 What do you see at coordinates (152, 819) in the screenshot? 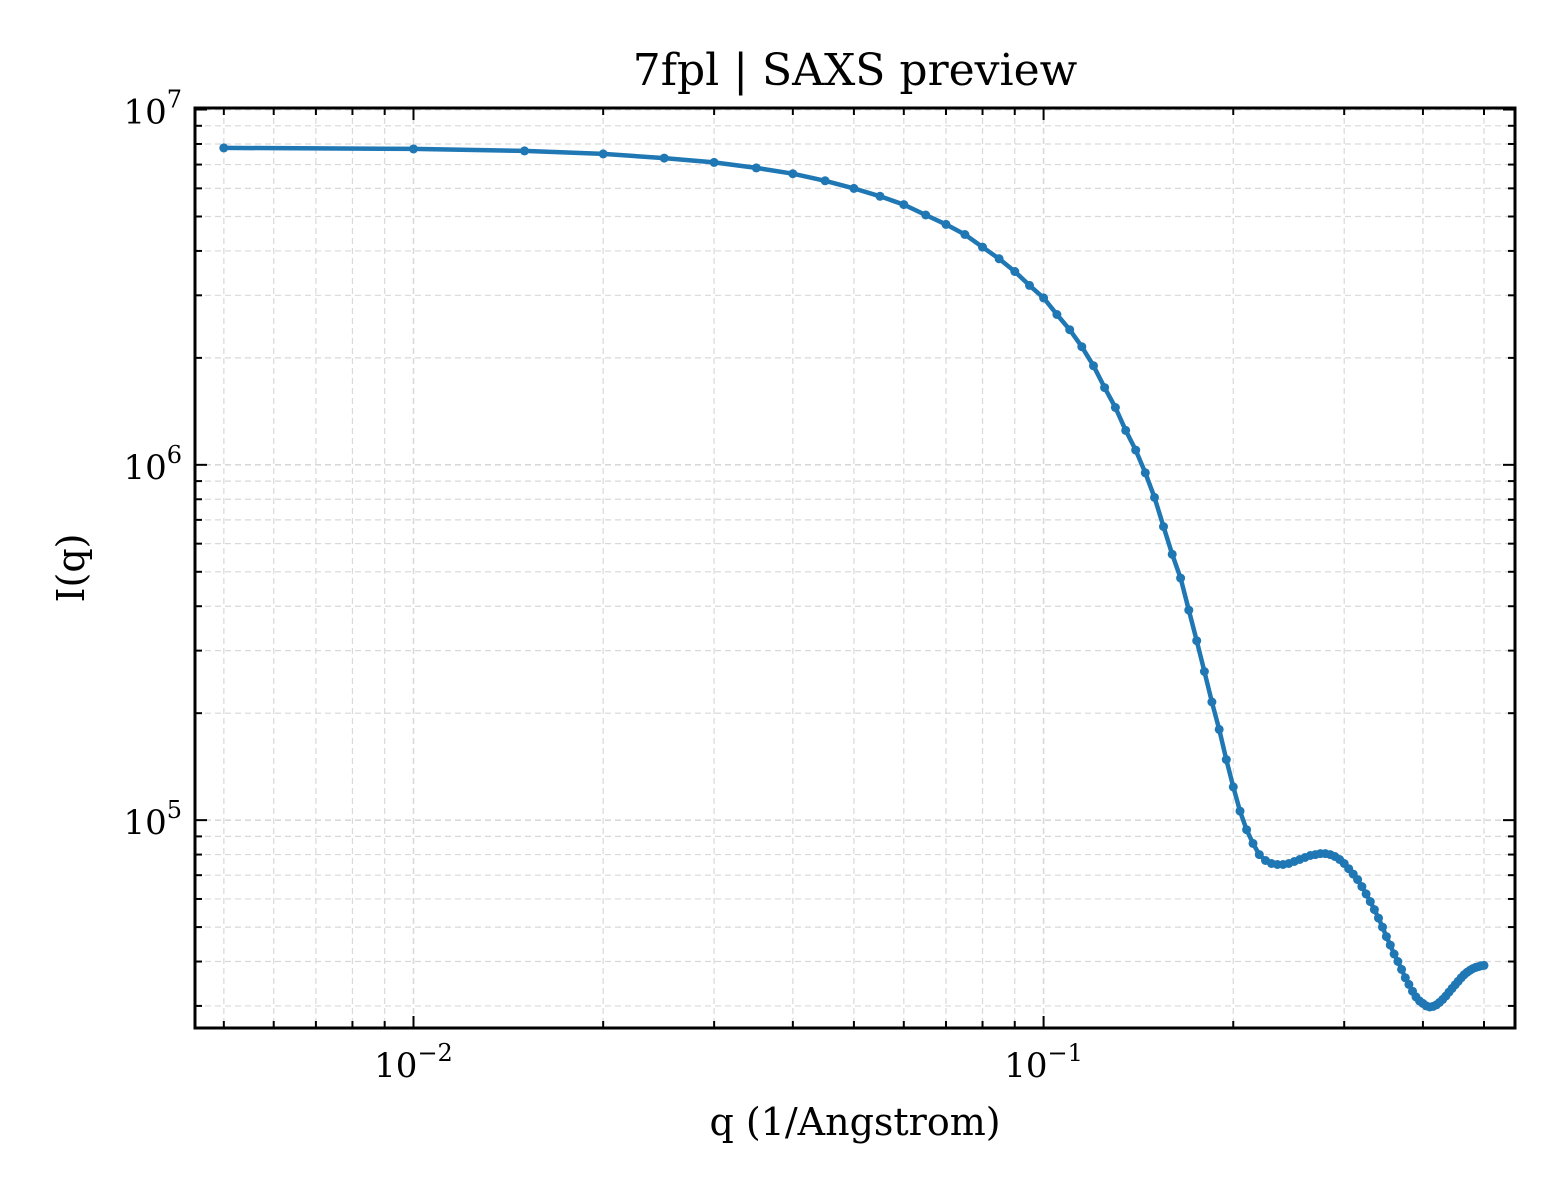
I see `y-tick-label: 10⁵` at bounding box center [152, 819].